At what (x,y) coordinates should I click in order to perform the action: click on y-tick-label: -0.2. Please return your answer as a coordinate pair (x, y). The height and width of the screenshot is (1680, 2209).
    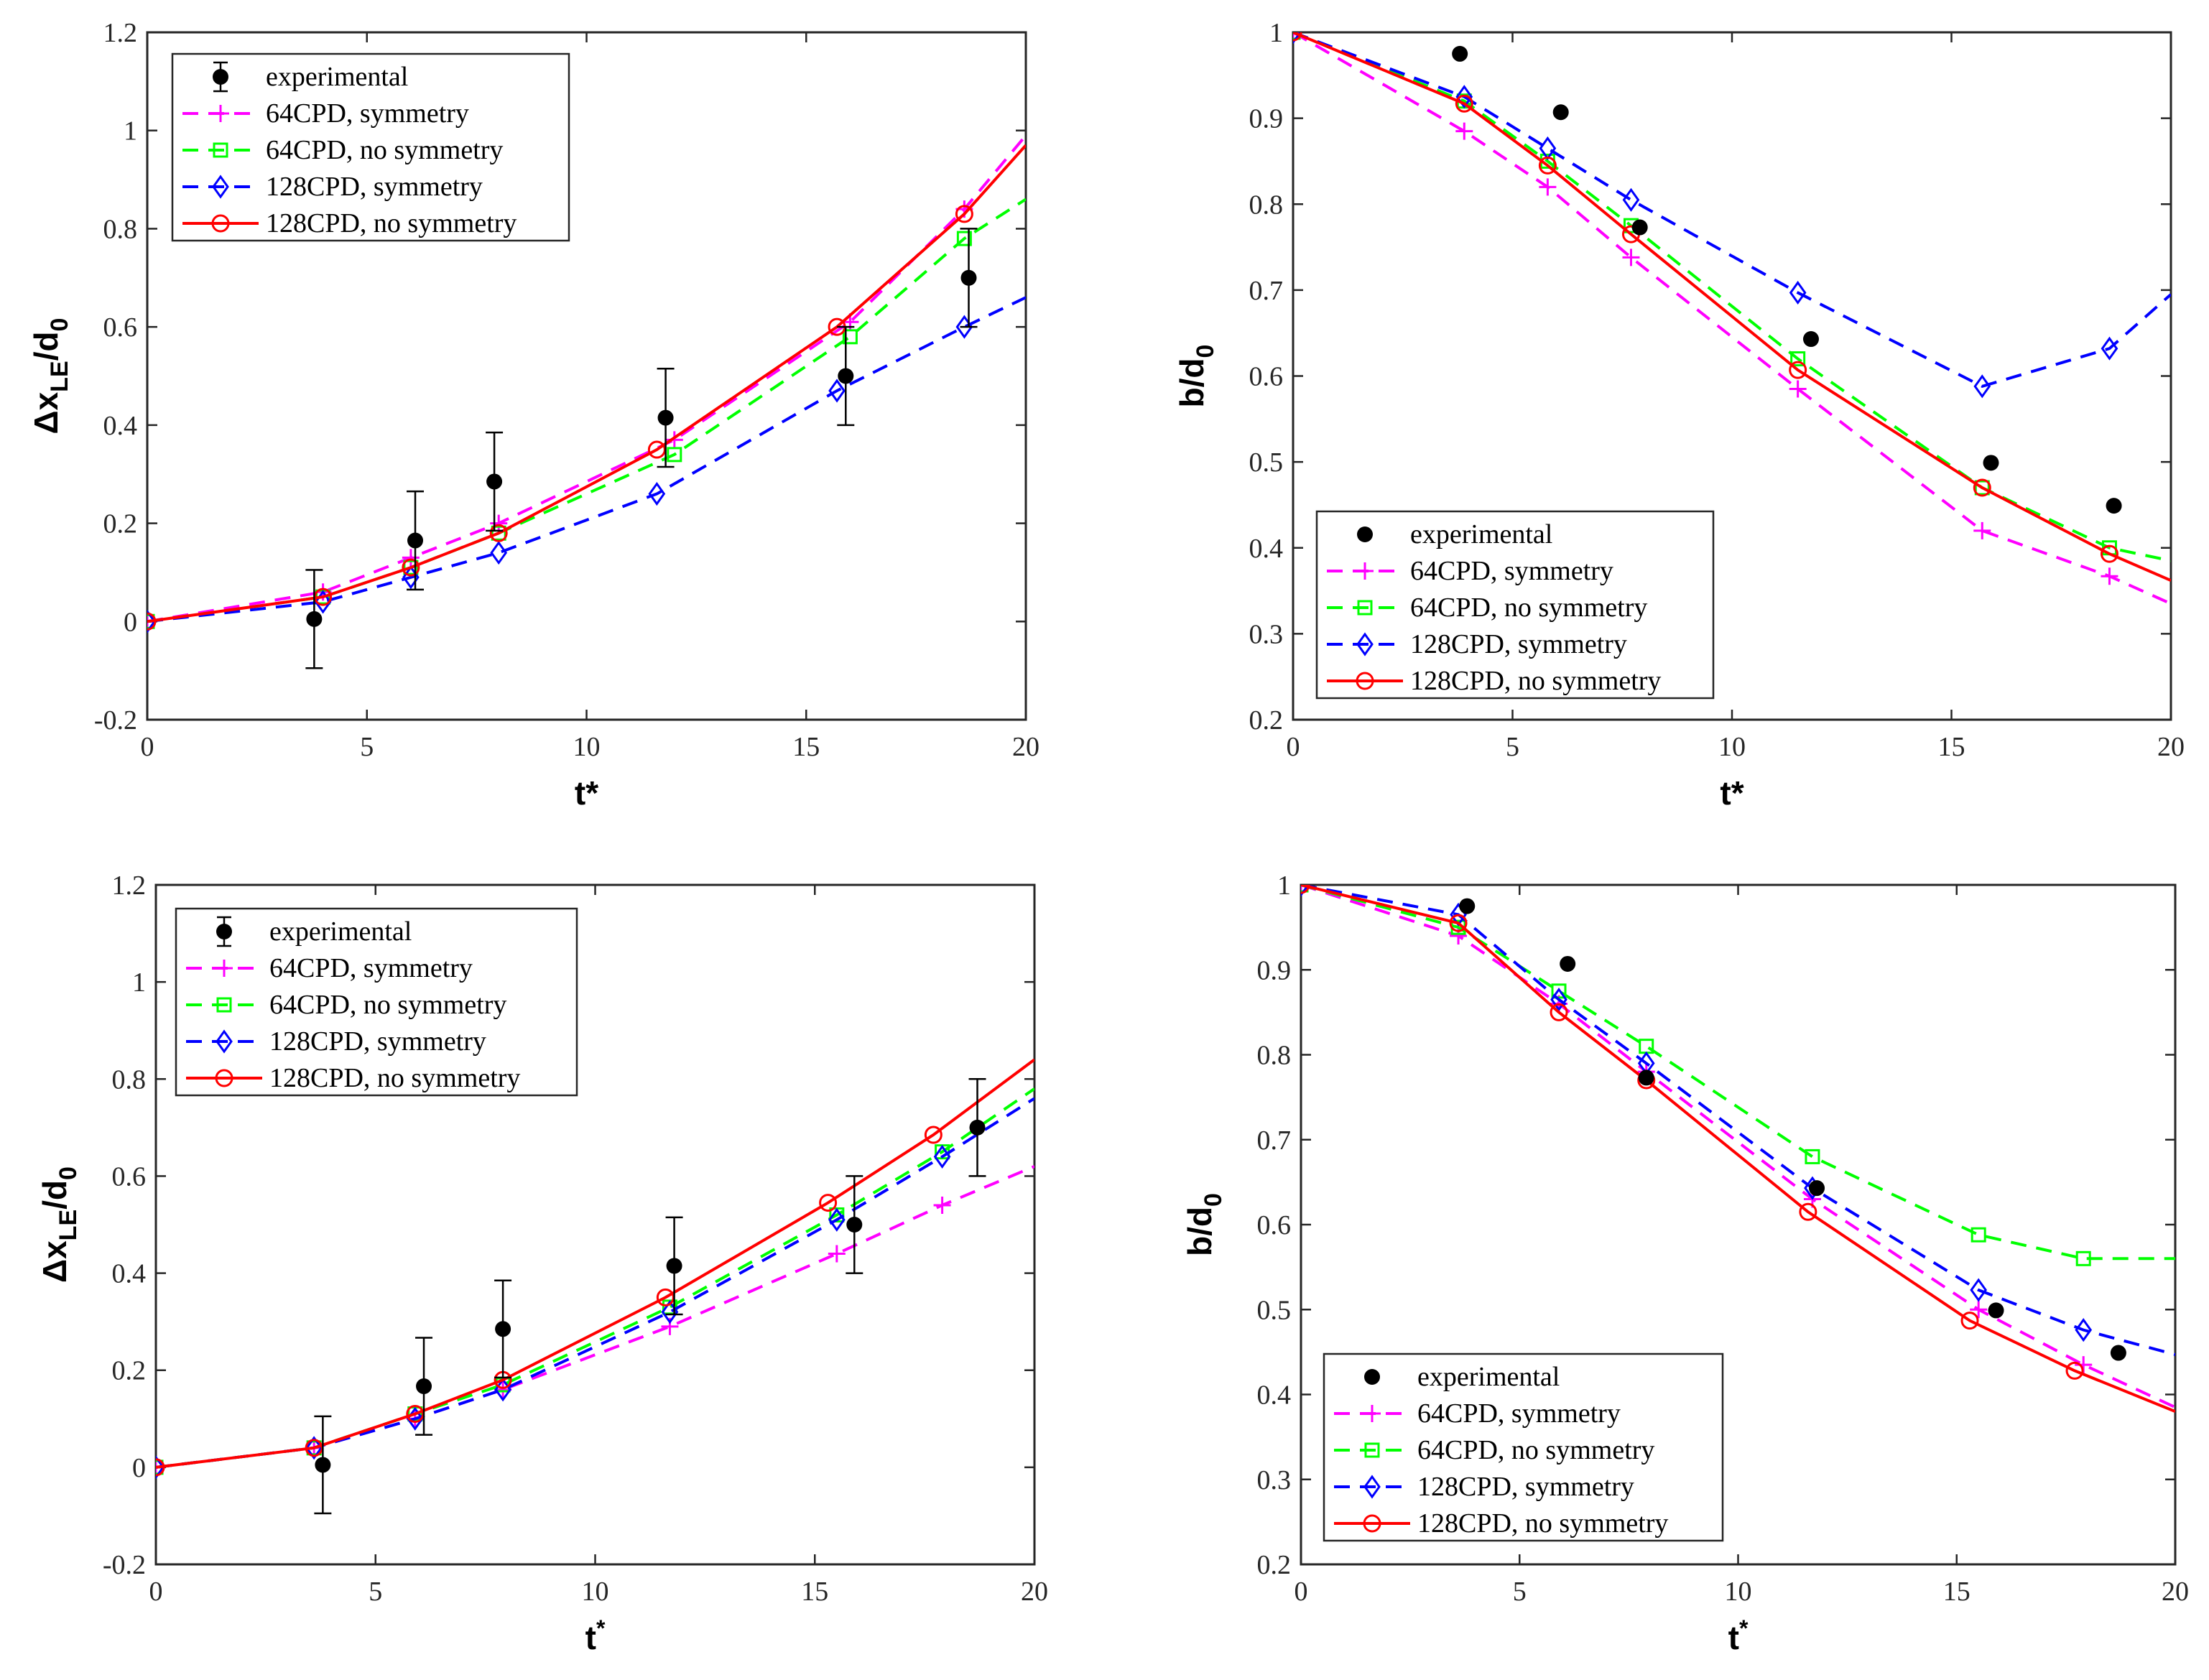
    Looking at the image, I should click on (115, 720).